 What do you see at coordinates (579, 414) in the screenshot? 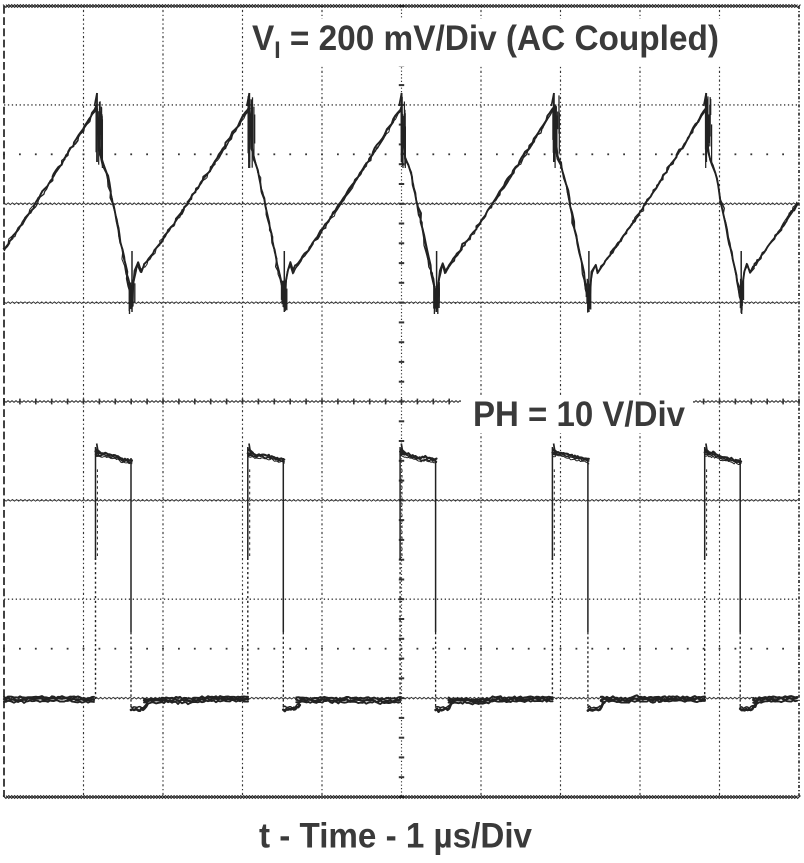
I see `svg-text: PH = 10 V/Div` at bounding box center [579, 414].